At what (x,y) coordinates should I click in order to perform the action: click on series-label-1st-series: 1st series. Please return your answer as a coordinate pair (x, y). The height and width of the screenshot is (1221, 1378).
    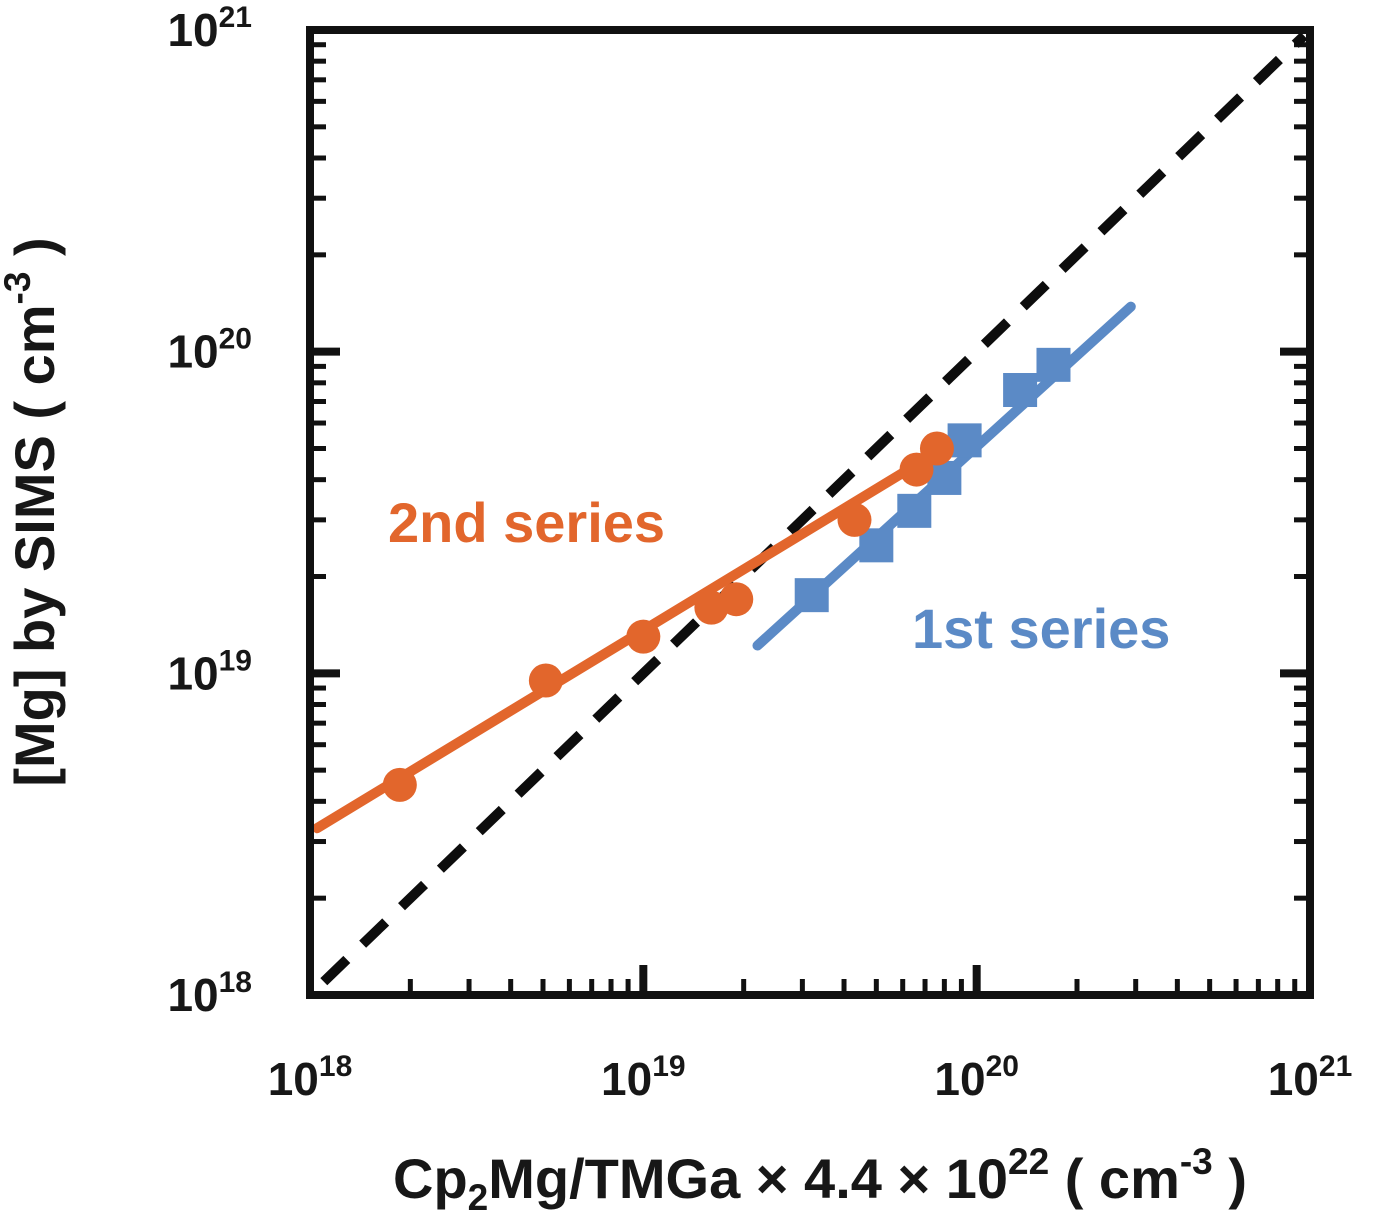
    Looking at the image, I should click on (1041, 628).